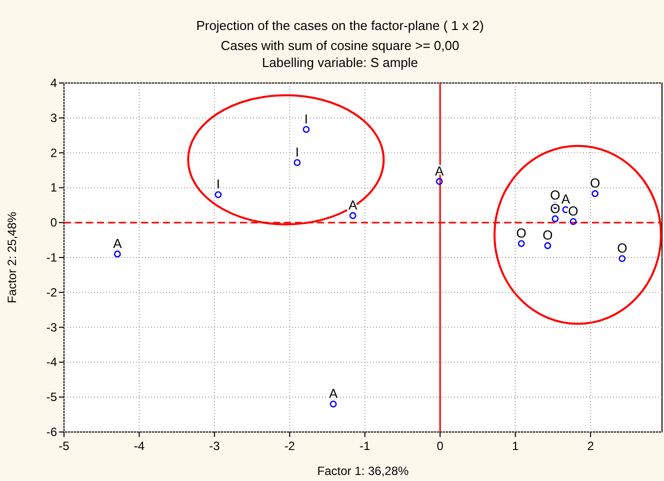 The image size is (664, 481). I want to click on y-tick-label: 2, so click(54, 153).